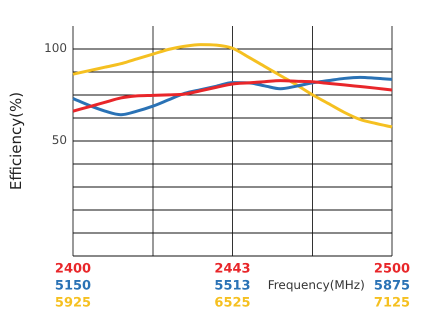 The height and width of the screenshot is (328, 436). What do you see at coordinates (73, 286) in the screenshot?
I see `text: 5150` at bounding box center [73, 286].